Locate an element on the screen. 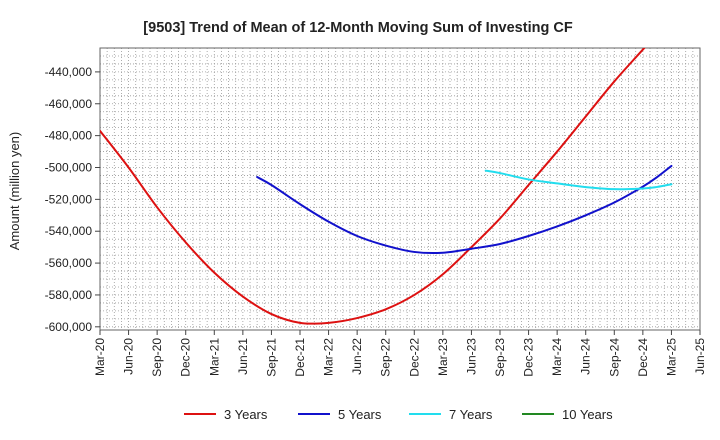  x-tick-label: Jun-23 is located at coordinates (471, 356).